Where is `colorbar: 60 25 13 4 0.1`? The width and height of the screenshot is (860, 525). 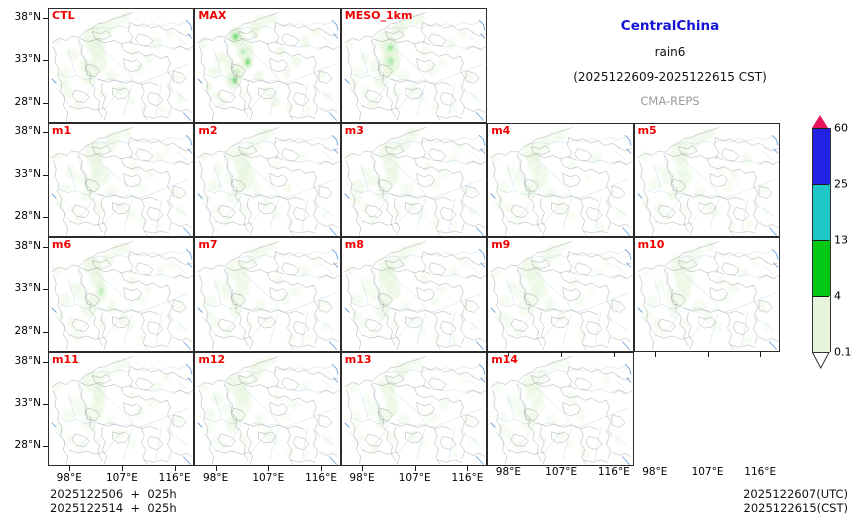 colorbar: 60 25 13 4 0.1 is located at coordinates (835, 246).